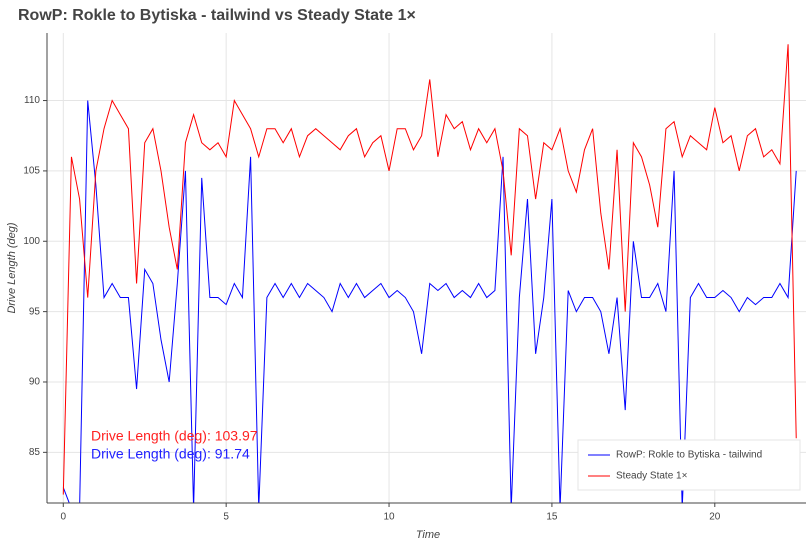 This screenshot has width=809, height=545. What do you see at coordinates (32, 100) in the screenshot?
I see `y-tick-label: 110` at bounding box center [32, 100].